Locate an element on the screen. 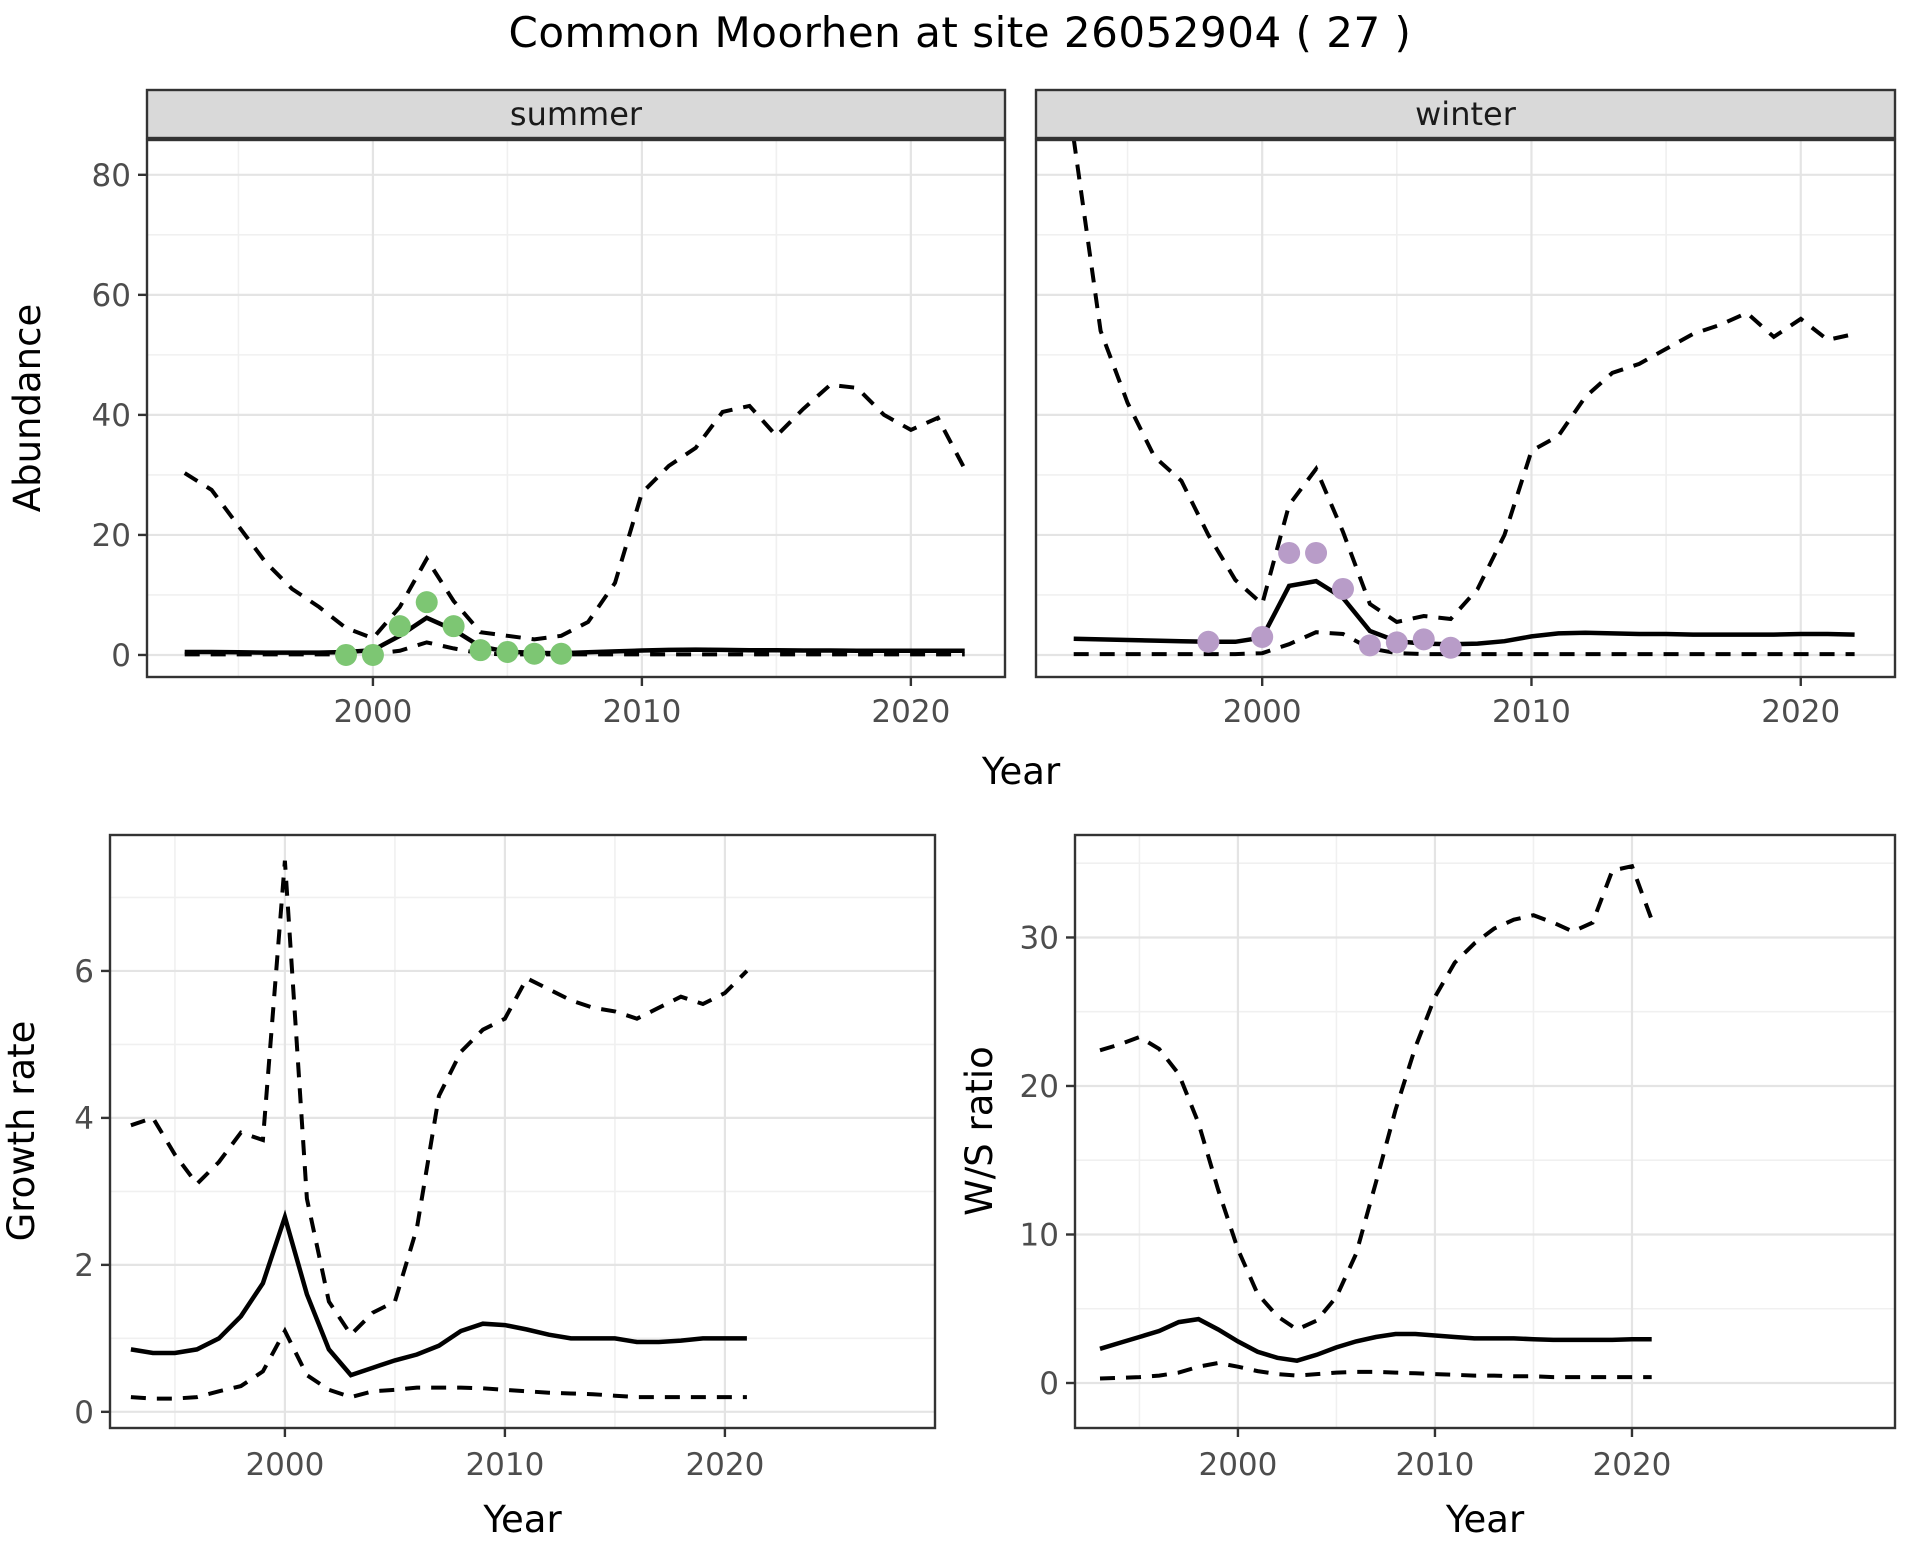 The width and height of the screenshot is (1920, 1560). abundance_summer-y-tick-label: 0 is located at coordinates (121, 656).